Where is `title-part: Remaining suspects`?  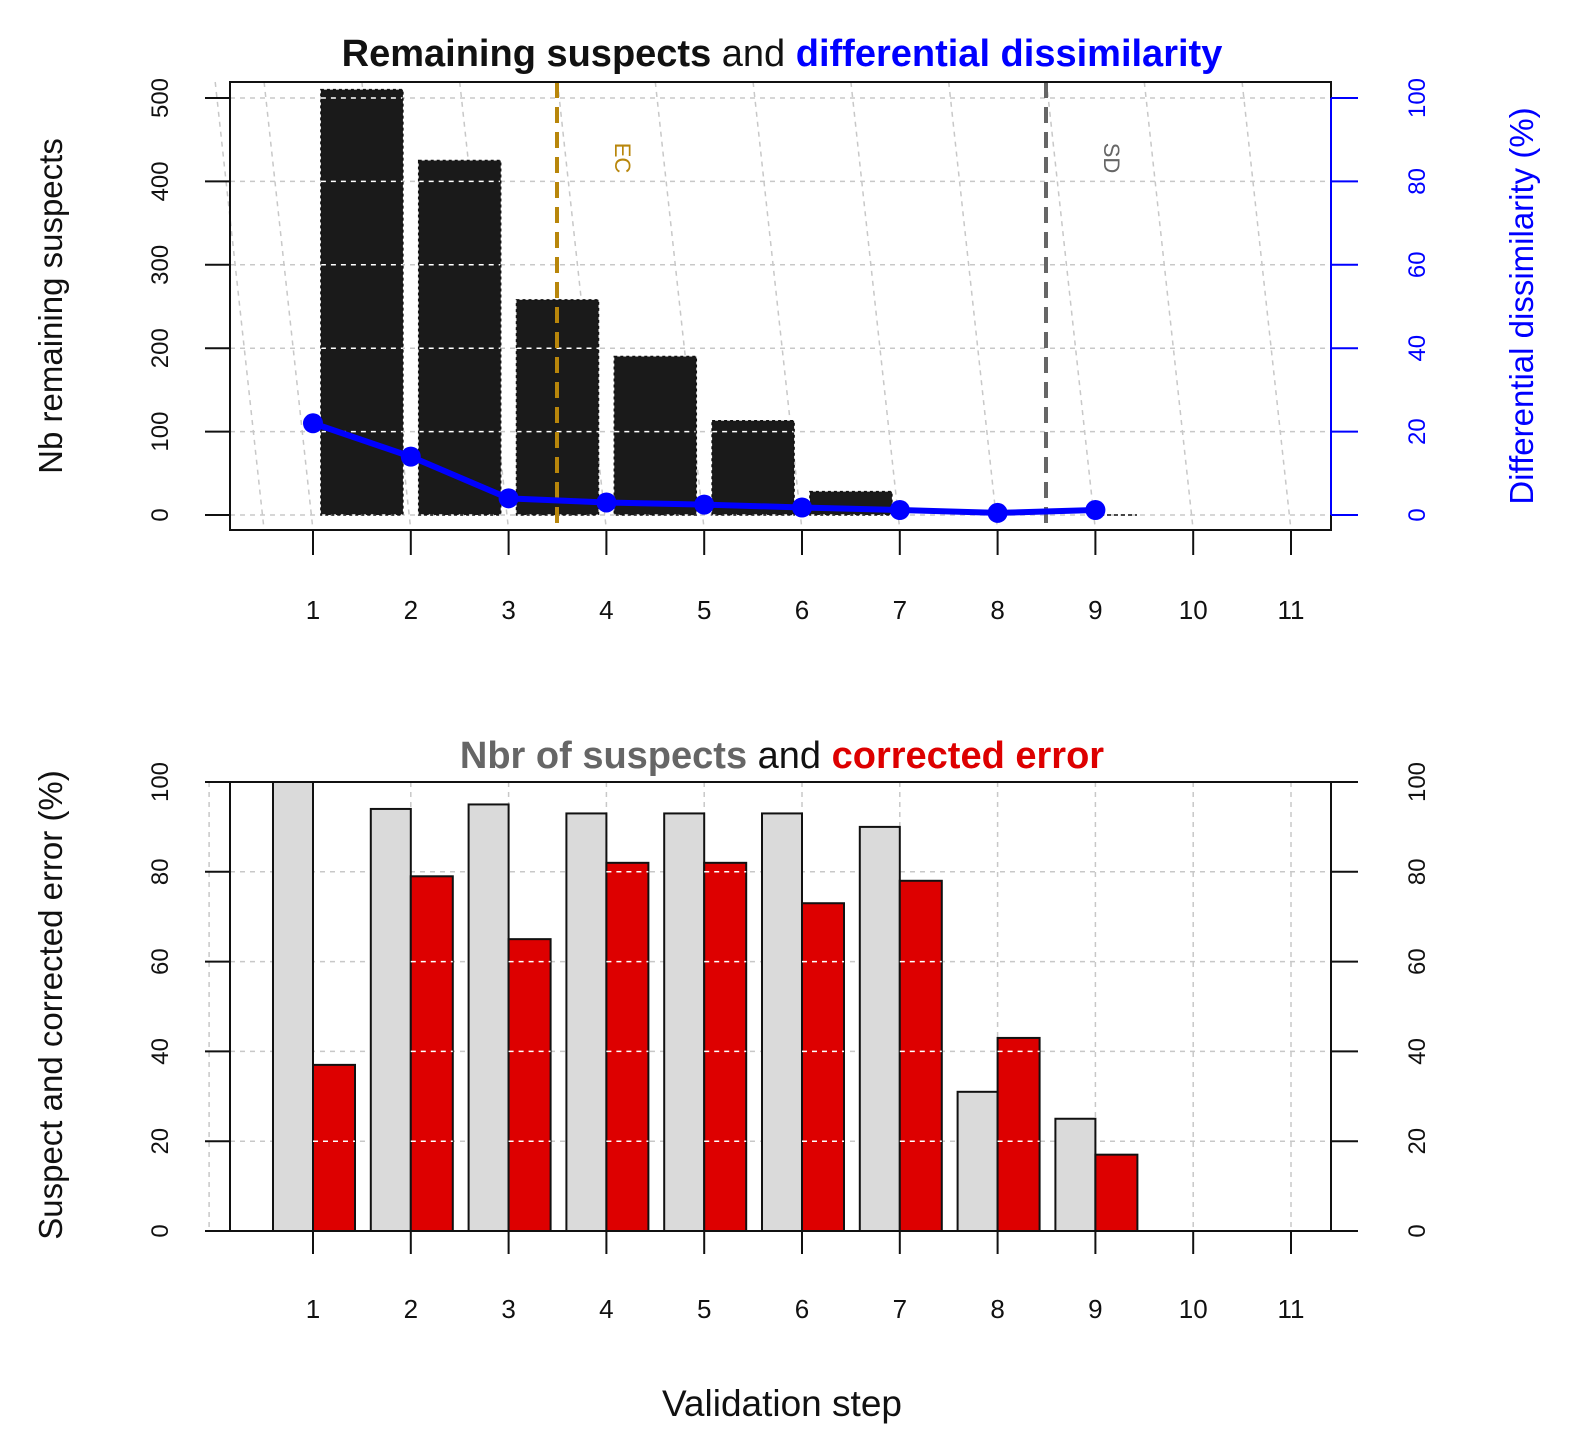
title-part: Remaining suspects is located at coordinates (527, 54).